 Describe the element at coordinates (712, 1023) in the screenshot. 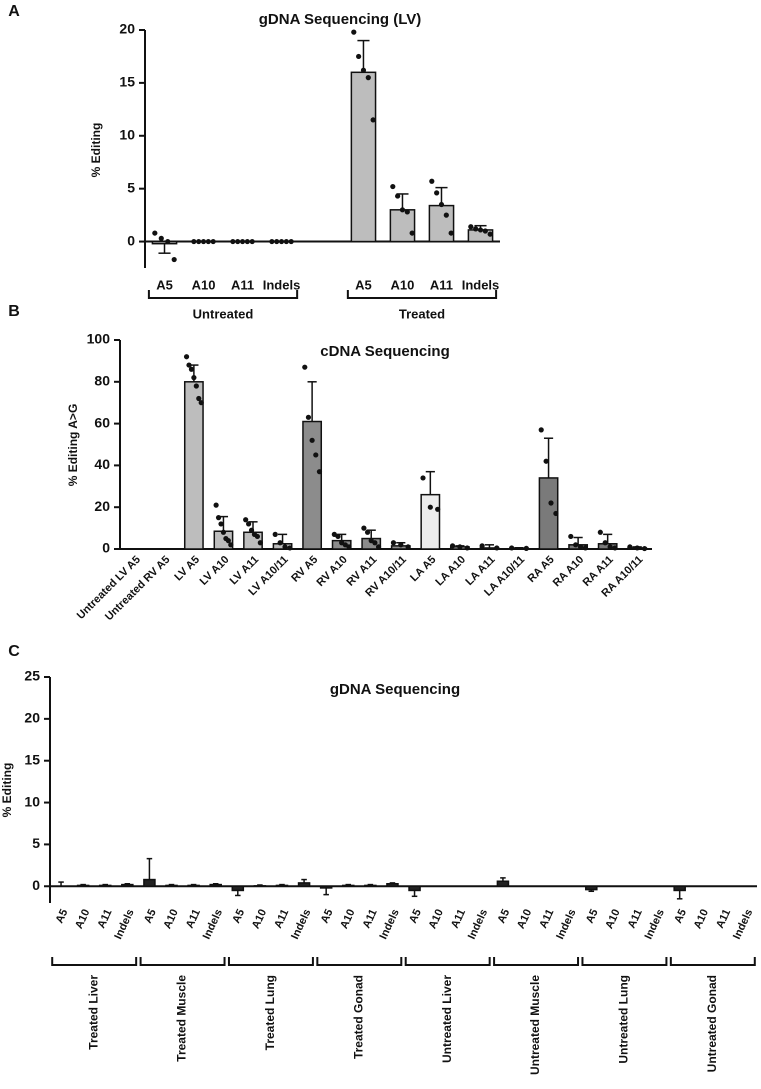

I see `group-label: Untreated Gonad` at that location.